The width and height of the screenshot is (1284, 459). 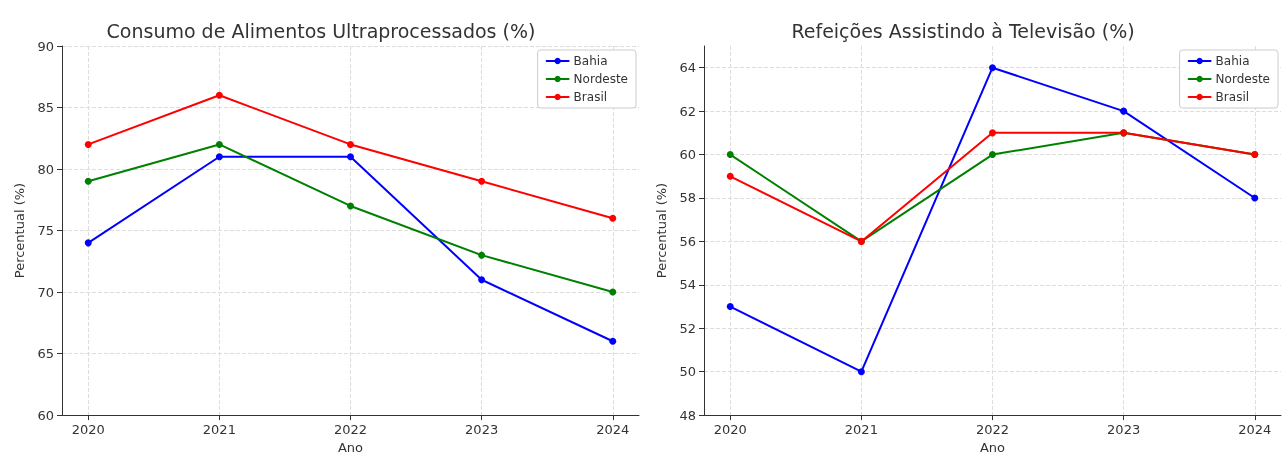 I want to click on y-tick-label: 80, so click(x=45, y=169).